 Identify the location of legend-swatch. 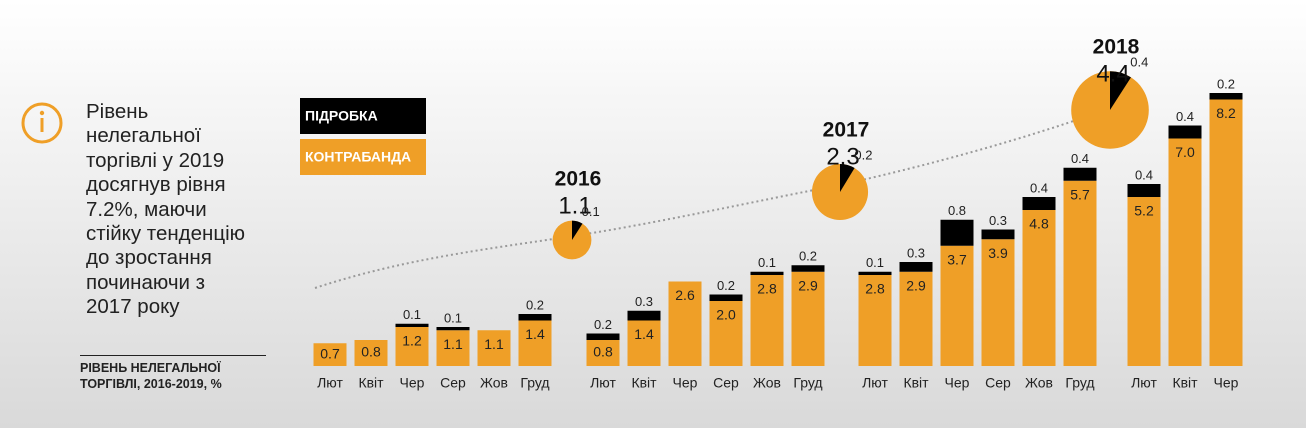
(363, 157).